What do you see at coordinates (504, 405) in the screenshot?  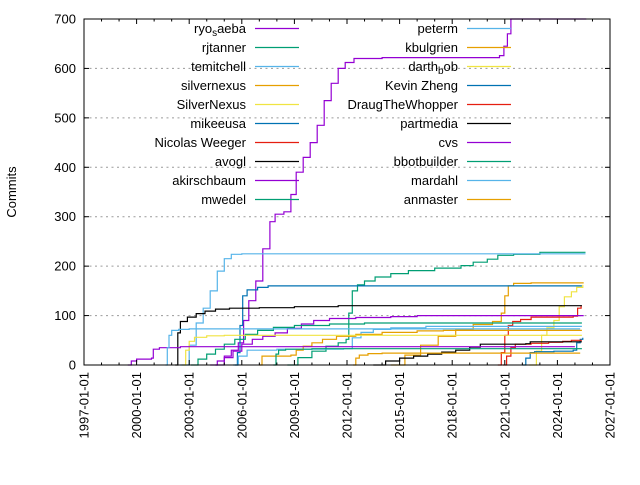 I see `x-tick-label: 2021-01-01` at bounding box center [504, 405].